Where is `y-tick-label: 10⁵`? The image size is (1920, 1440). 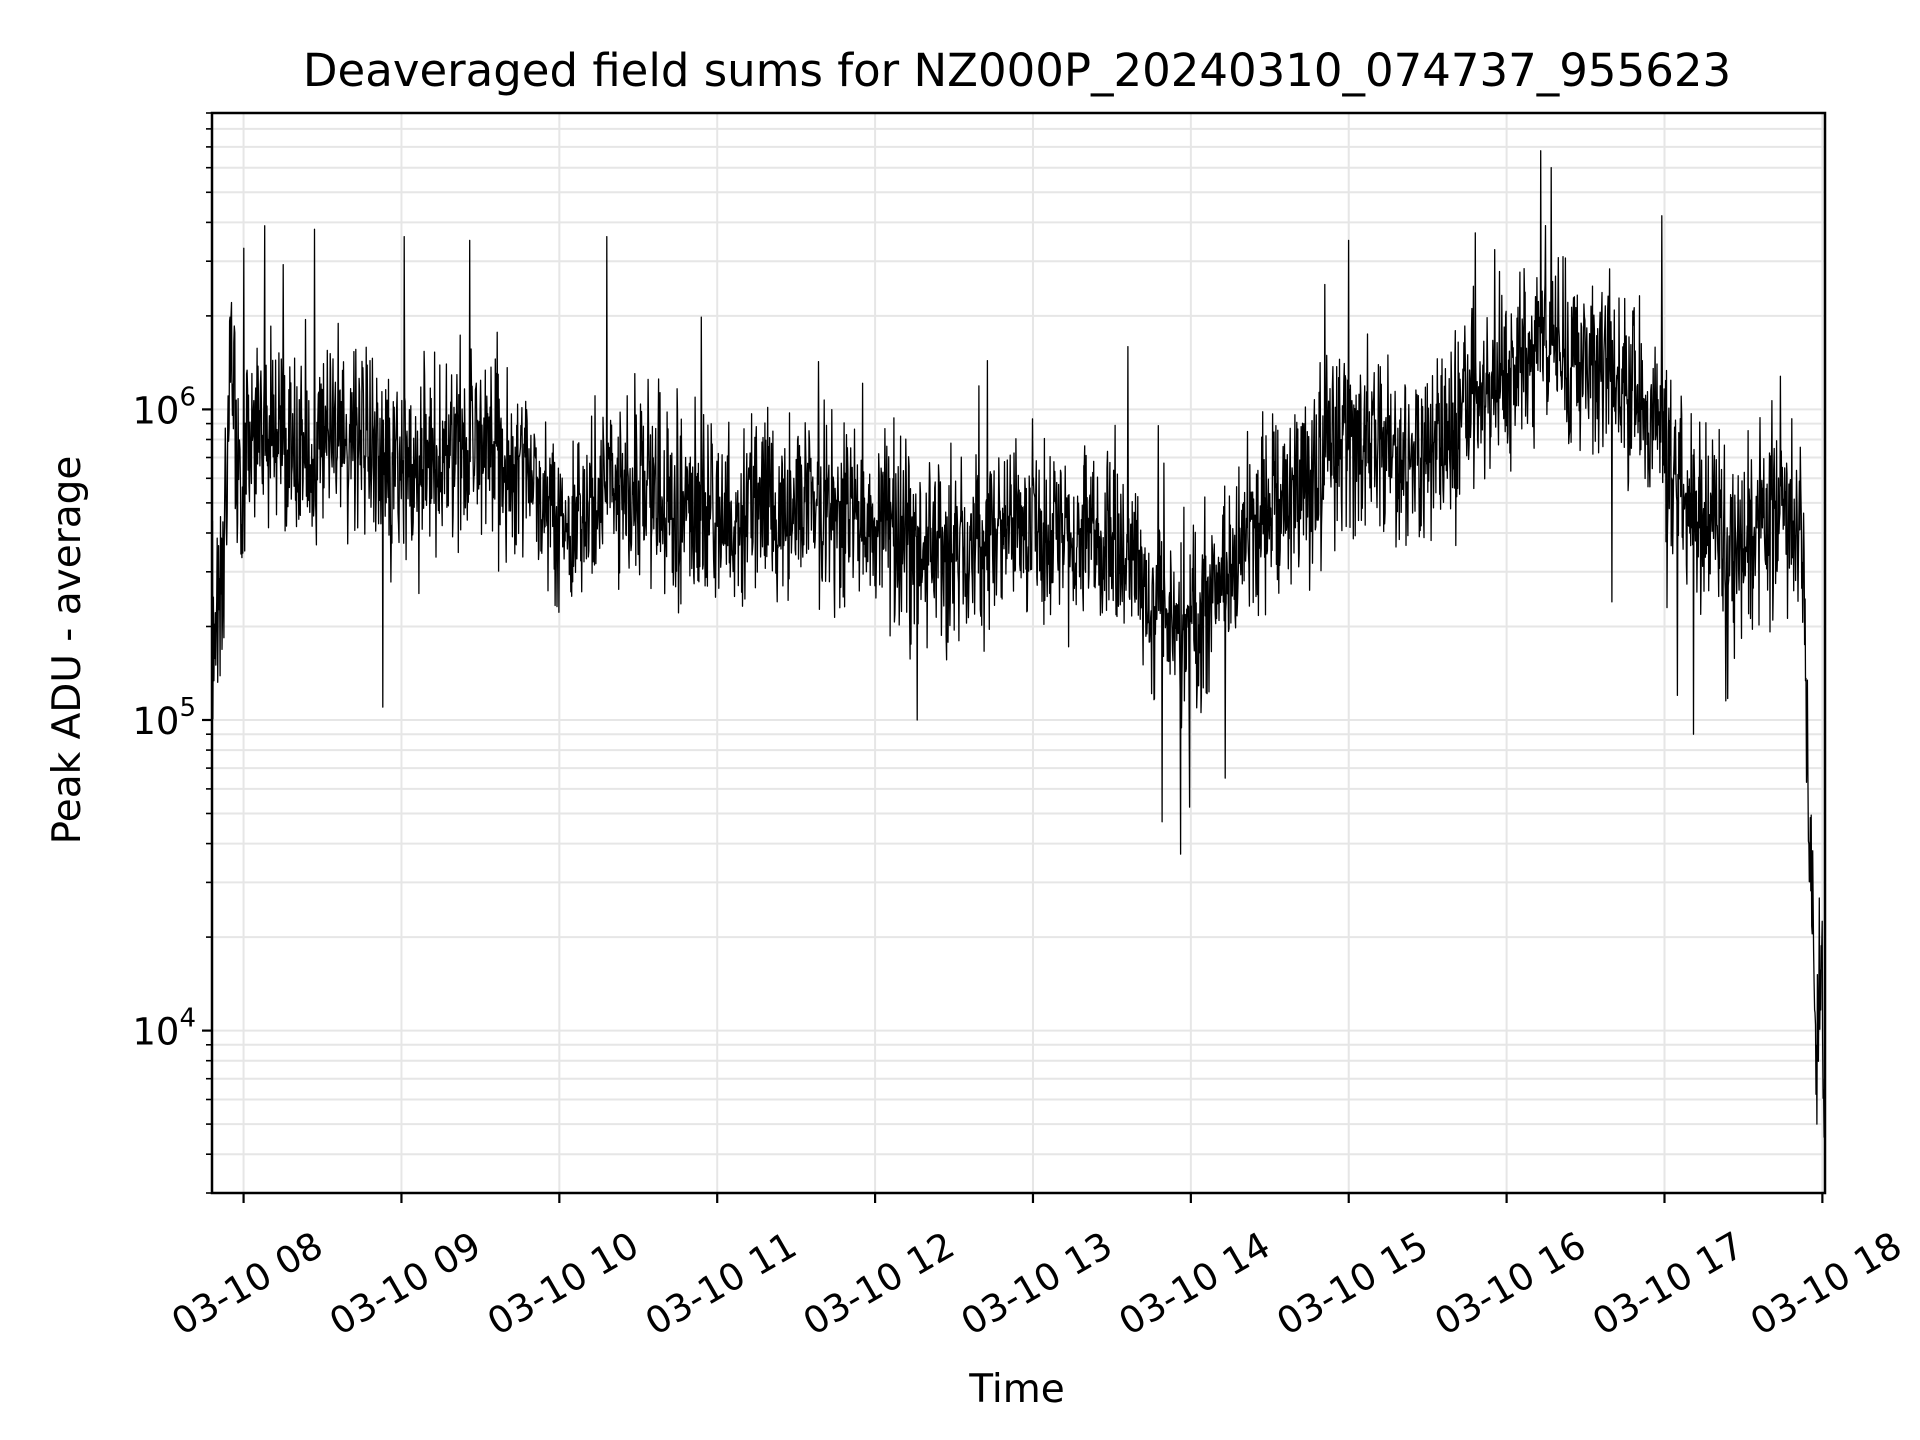 y-tick-label: 10⁵ is located at coordinates (164, 718).